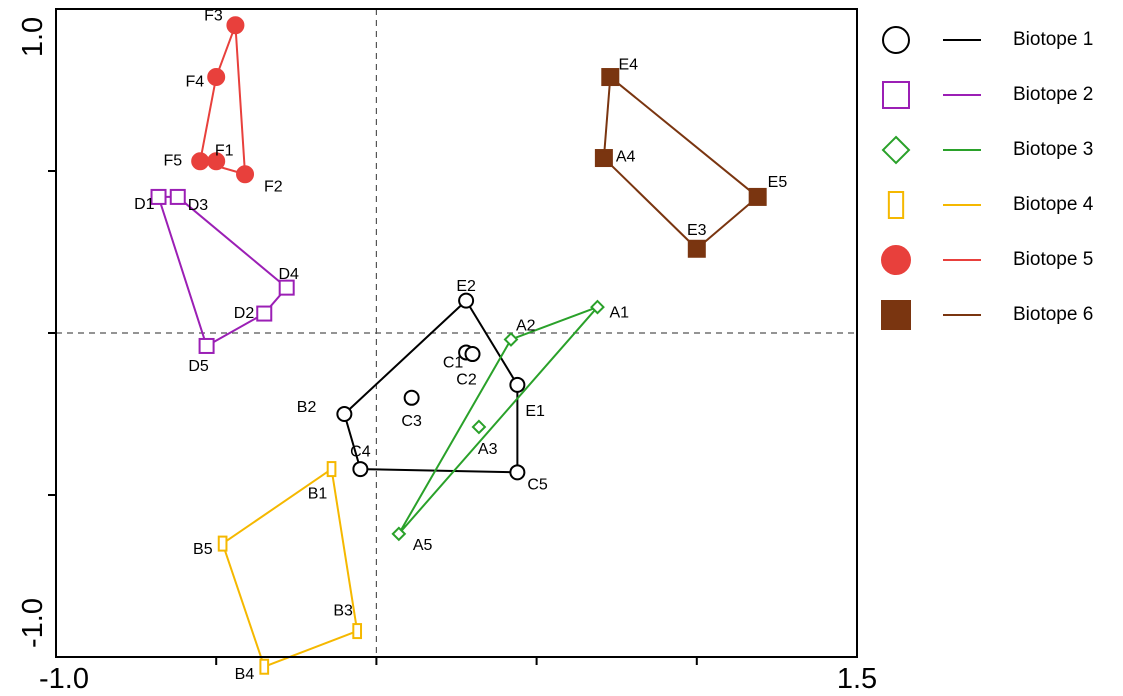 The width and height of the screenshot is (1123, 696). Describe the element at coordinates (488, 449) in the screenshot. I see `point-label-a3: A3` at that location.